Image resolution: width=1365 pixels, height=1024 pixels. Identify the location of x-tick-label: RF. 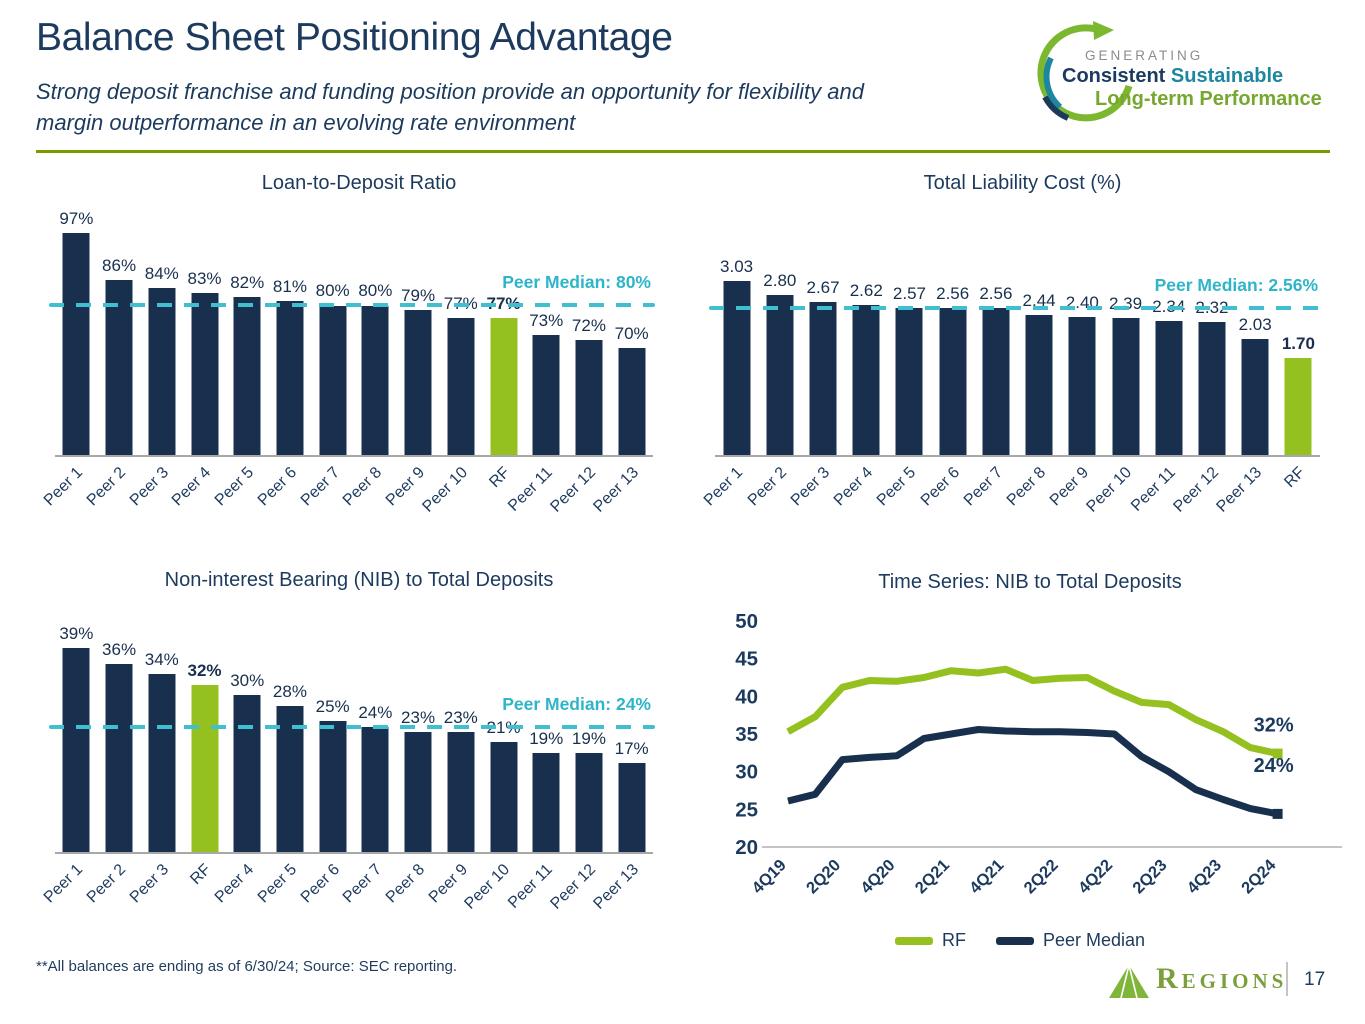
(201, 875).